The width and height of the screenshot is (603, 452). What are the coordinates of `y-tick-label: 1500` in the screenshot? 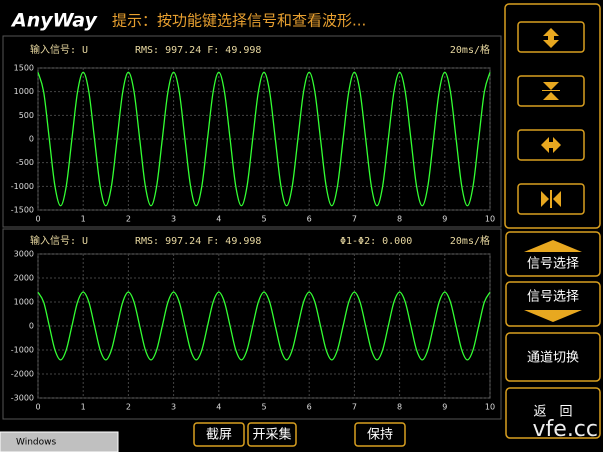 It's located at (24, 68).